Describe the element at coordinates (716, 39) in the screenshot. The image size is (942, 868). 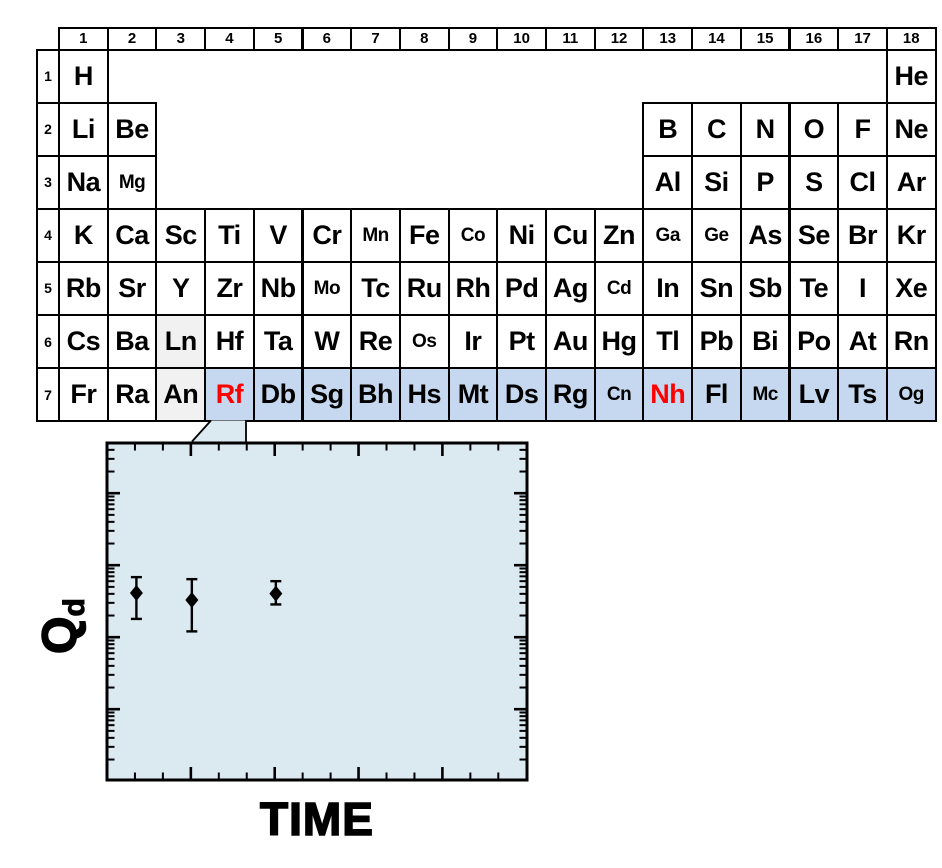
I see `group-header-14: 14` at that location.